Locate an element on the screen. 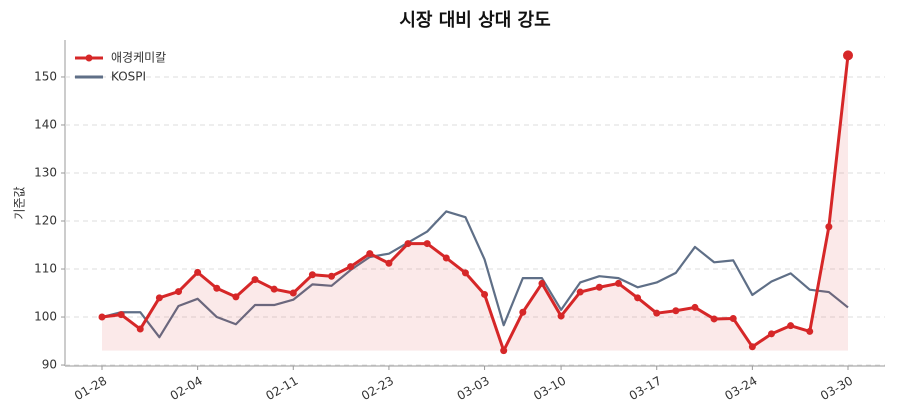 The height and width of the screenshot is (420, 900). y-tick-label: 90 is located at coordinates (49, 365).